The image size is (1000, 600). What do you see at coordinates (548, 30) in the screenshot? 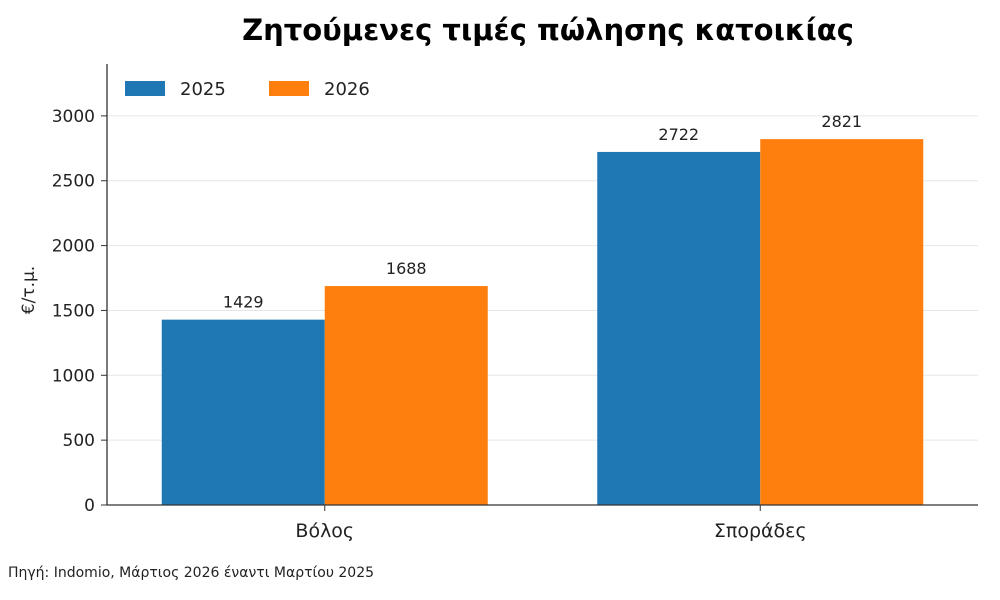
I see `chart-title: Ζητούμενες τιμές πώλησης κατοικίας` at bounding box center [548, 30].